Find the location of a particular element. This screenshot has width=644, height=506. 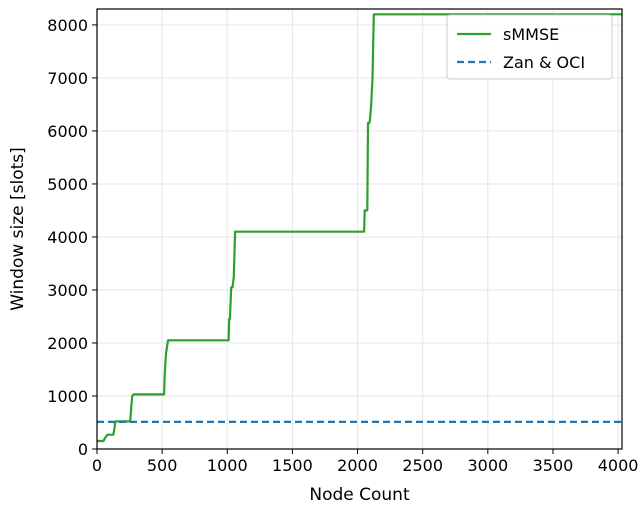

y-tick-label: 3000 is located at coordinates (67, 290).